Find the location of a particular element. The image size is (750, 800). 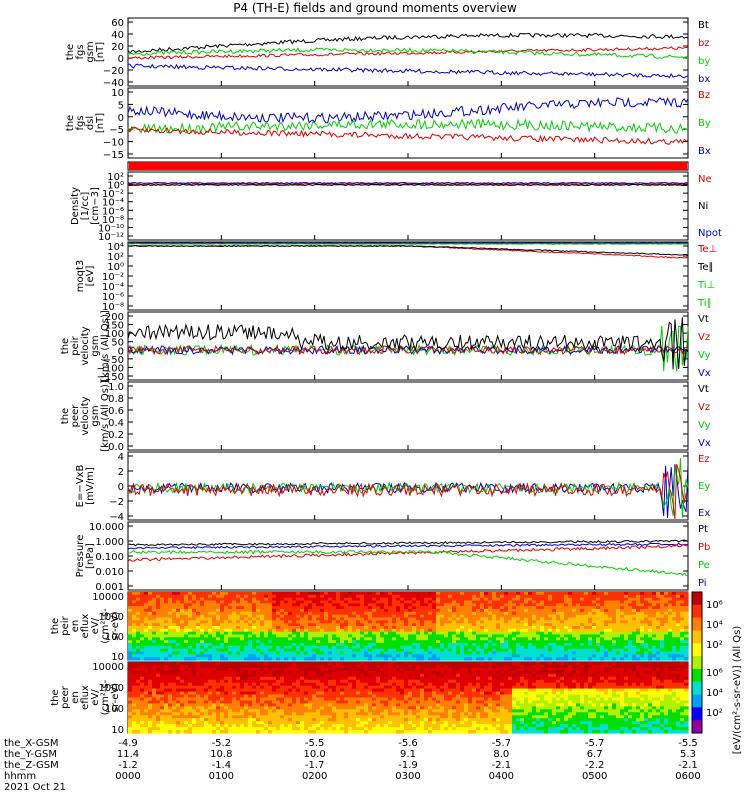

legend-label: Vx is located at coordinates (704, 443).